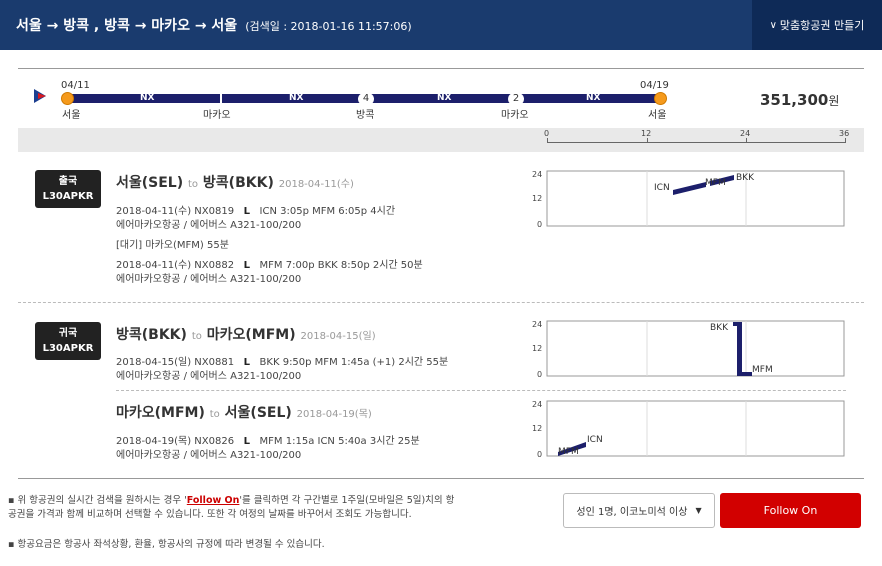 This screenshot has height=566, width=882. I want to click on timeline-end-date: 04/19, so click(654, 85).